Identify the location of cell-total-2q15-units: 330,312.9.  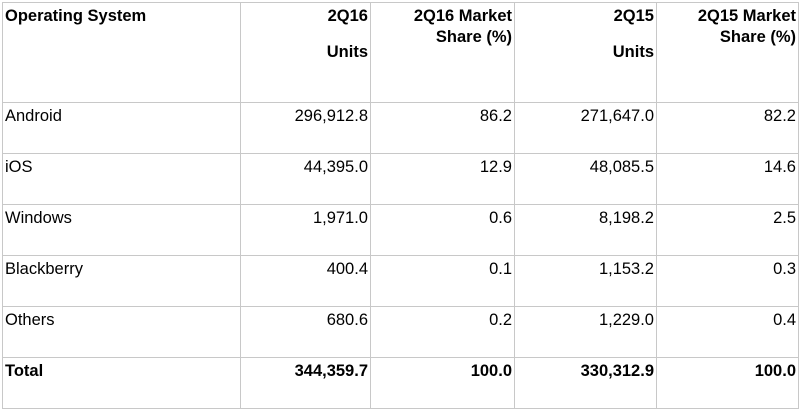
(585, 383).